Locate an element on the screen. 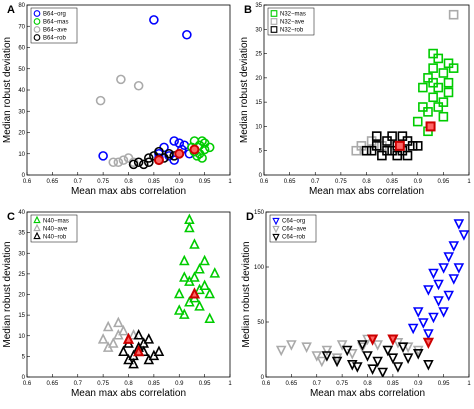 The image size is (474, 409). panel-c-xlabel: Mean max abs correlation is located at coordinates (128, 393).